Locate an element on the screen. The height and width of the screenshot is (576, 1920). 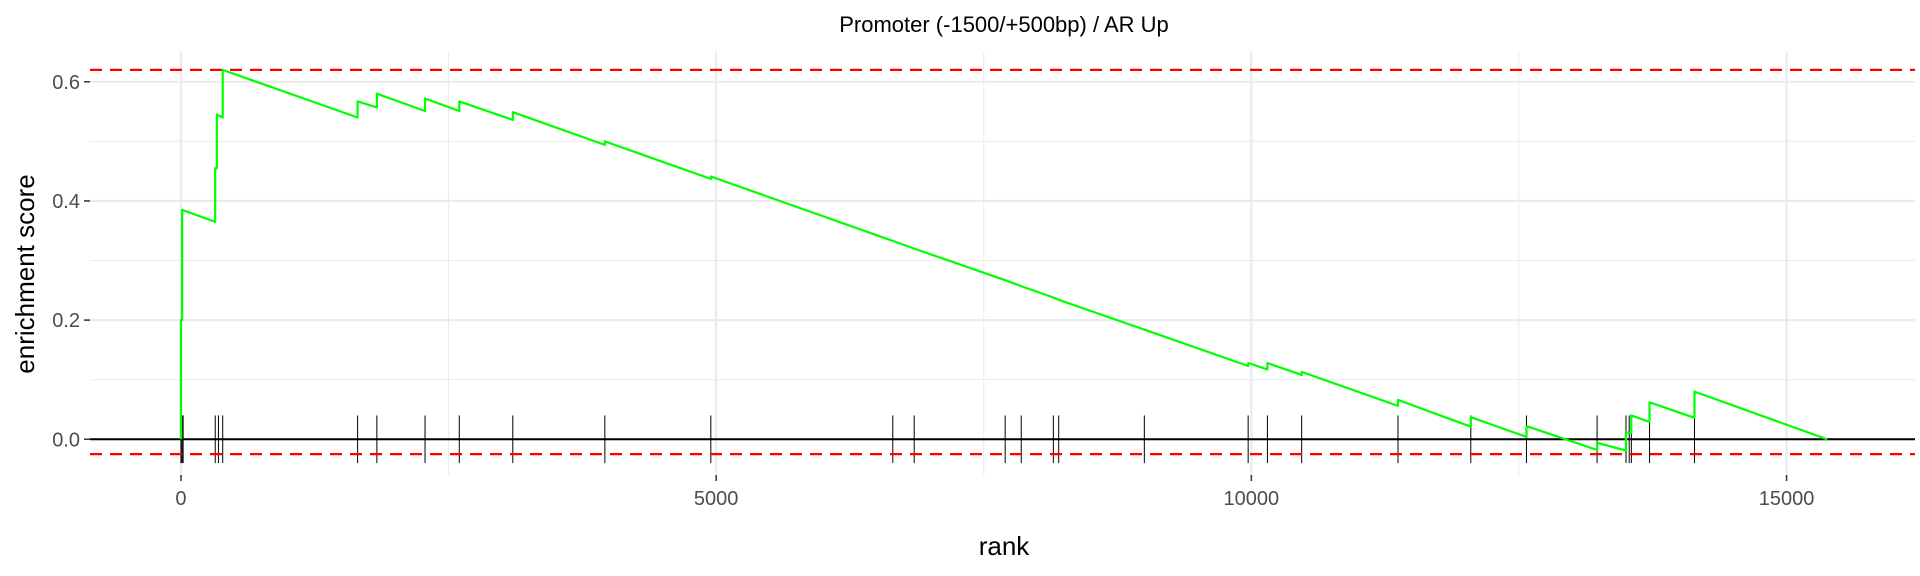
x-tick-label: 0 is located at coordinates (180, 499).